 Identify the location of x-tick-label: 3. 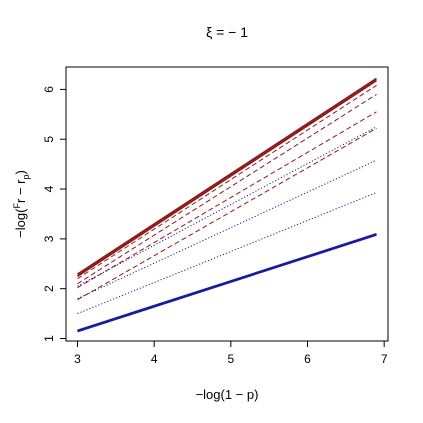
(77, 359).